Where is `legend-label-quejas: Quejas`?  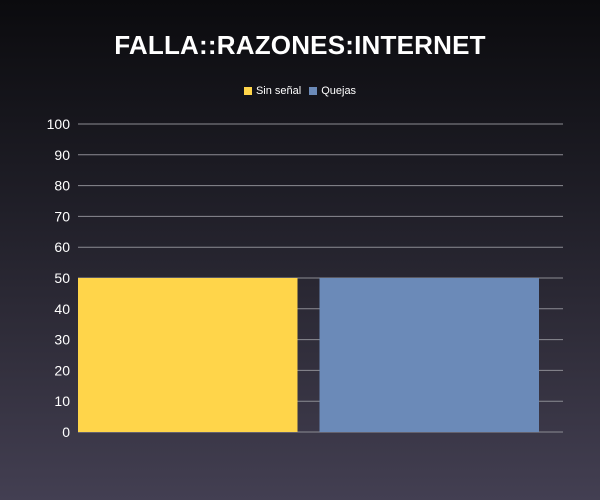 legend-label-quejas: Quejas is located at coordinates (339, 91).